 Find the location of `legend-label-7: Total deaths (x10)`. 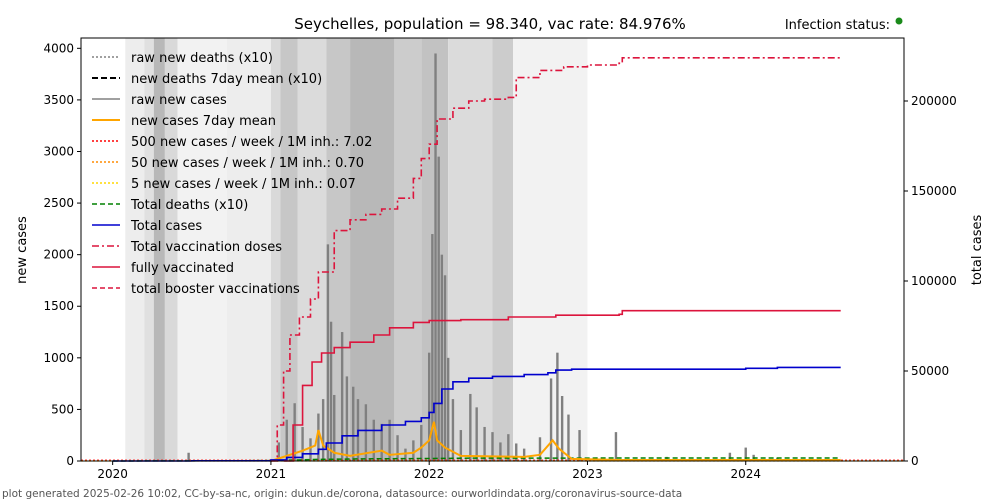

legend-label-7: Total deaths (x10) is located at coordinates (189, 205).